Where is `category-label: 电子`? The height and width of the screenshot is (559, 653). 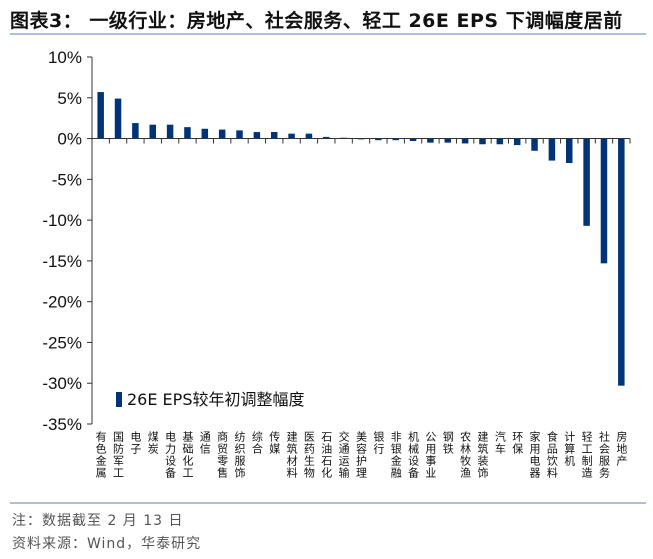
category-label: 电子 is located at coordinates (135, 443).